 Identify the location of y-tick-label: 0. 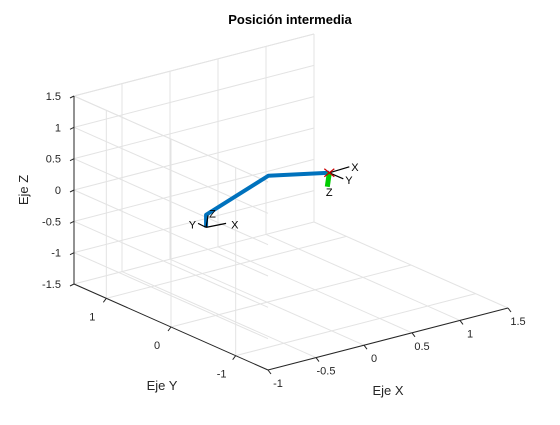
(157, 346).